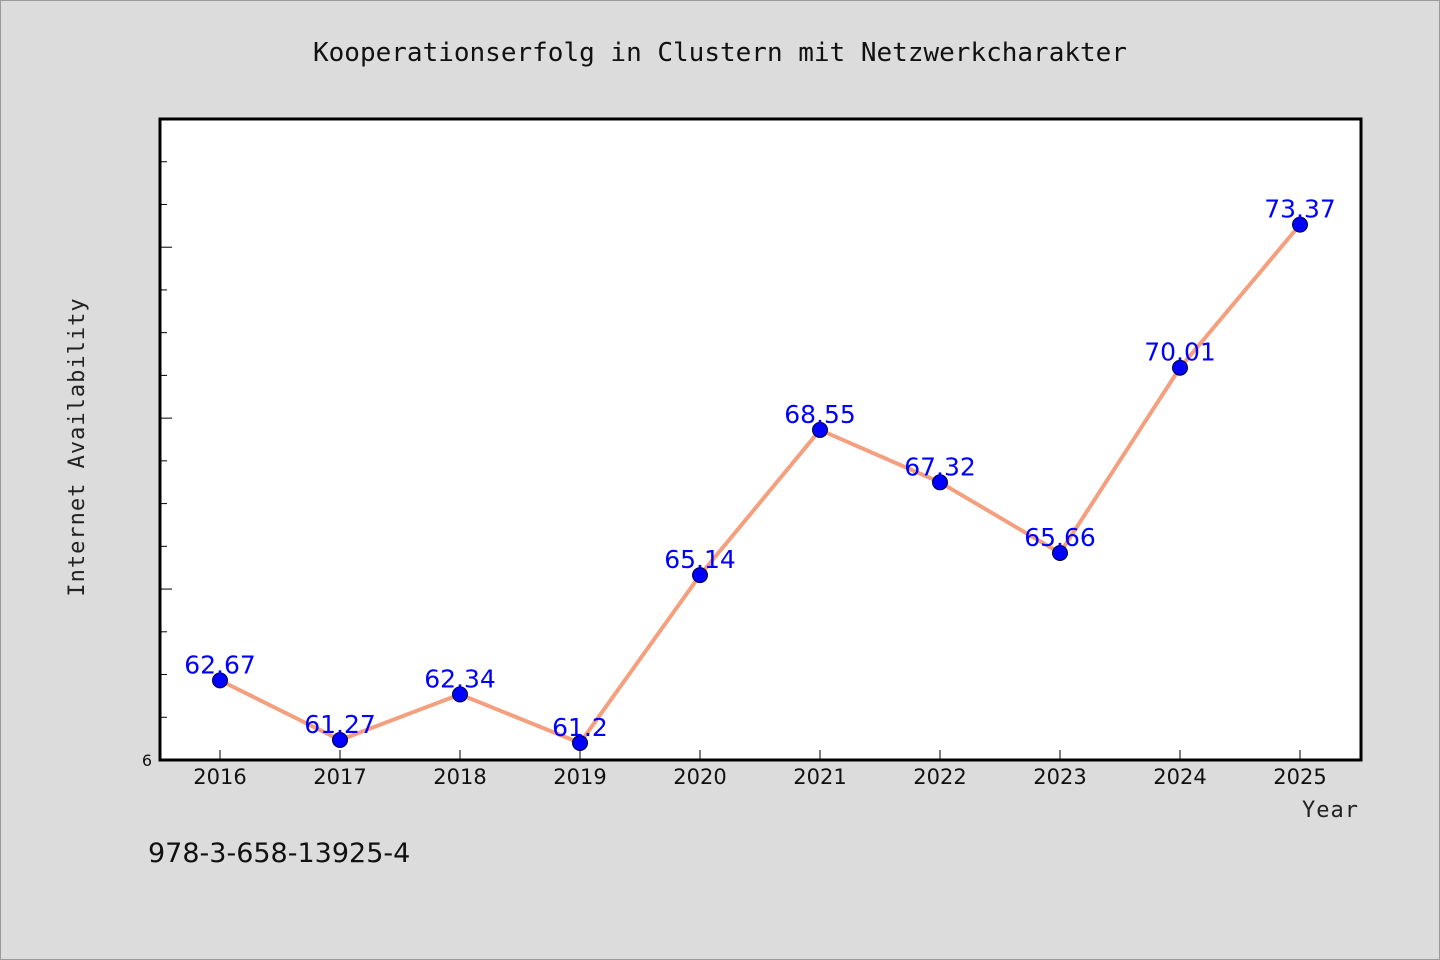 This screenshot has height=960, width=1440. Describe the element at coordinates (699, 777) in the screenshot. I see `x-tick-label: 2020` at that location.